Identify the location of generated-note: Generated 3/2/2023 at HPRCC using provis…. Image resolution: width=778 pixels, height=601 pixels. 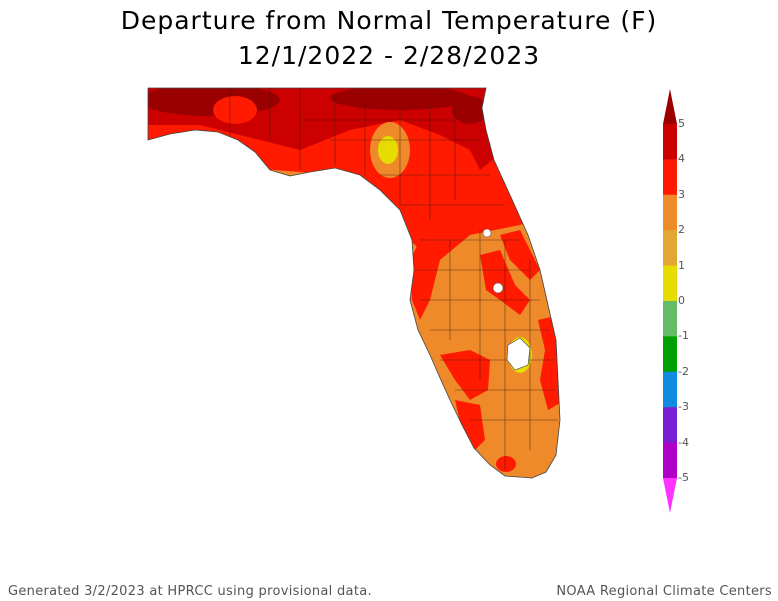
(190, 591).